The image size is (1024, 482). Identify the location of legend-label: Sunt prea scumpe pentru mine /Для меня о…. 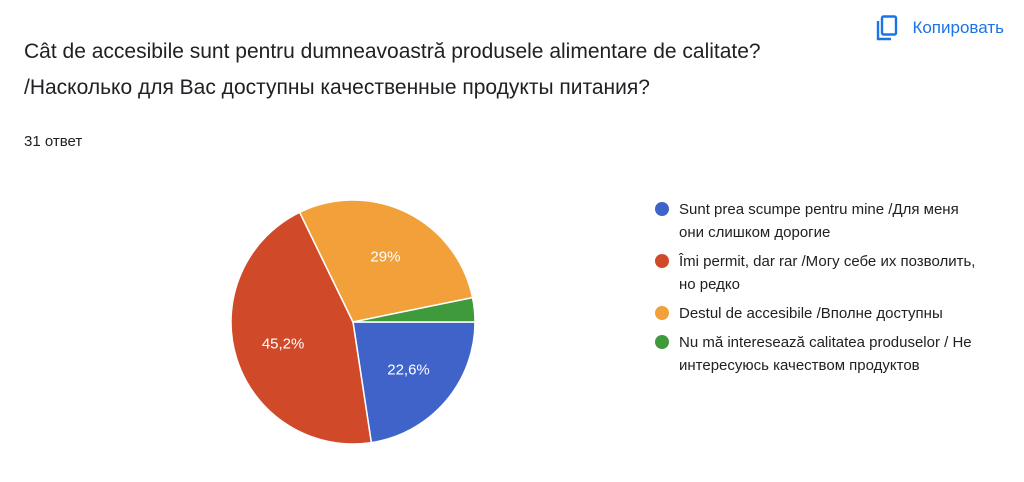
(819, 221).